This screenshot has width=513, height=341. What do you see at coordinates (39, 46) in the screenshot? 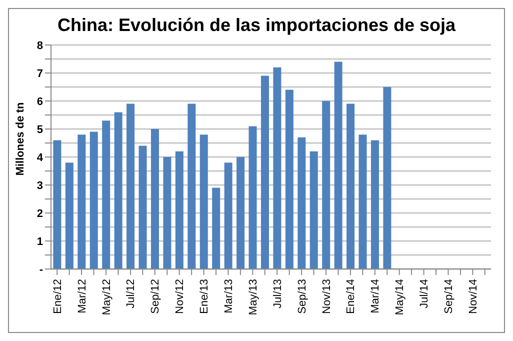
I see `y-tick-label: 8` at bounding box center [39, 46].